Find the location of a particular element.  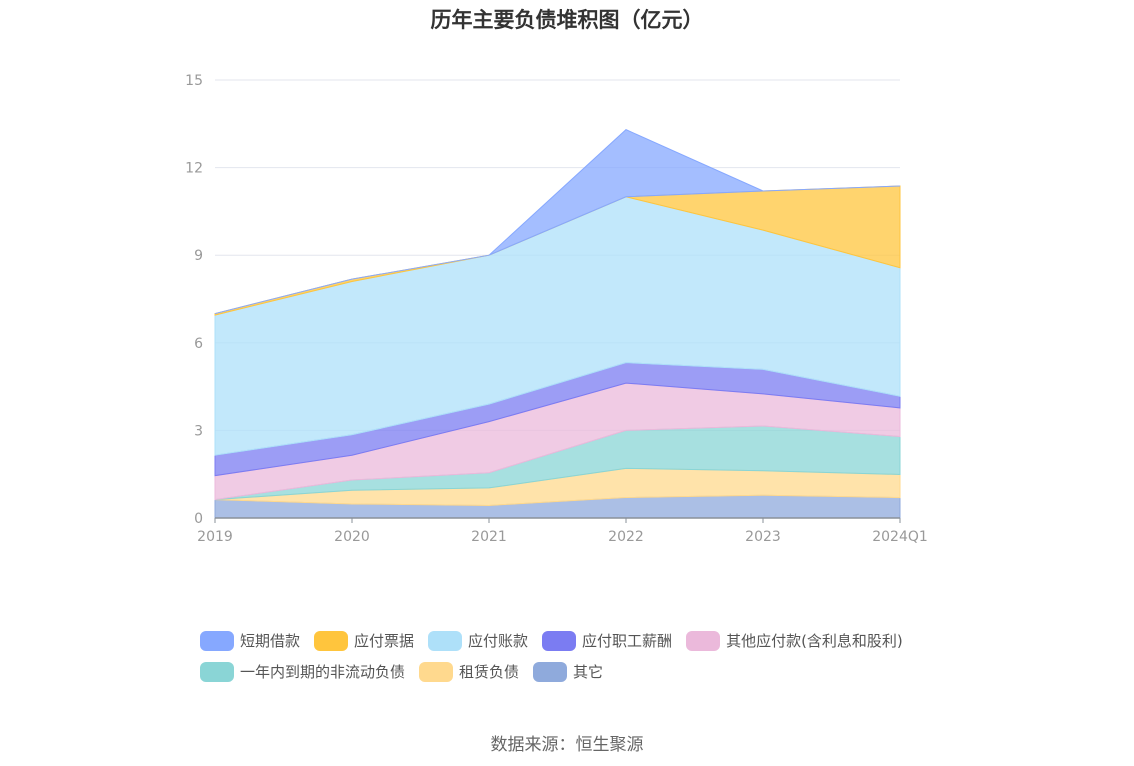

legend-item: 应付票据 is located at coordinates (364, 640).